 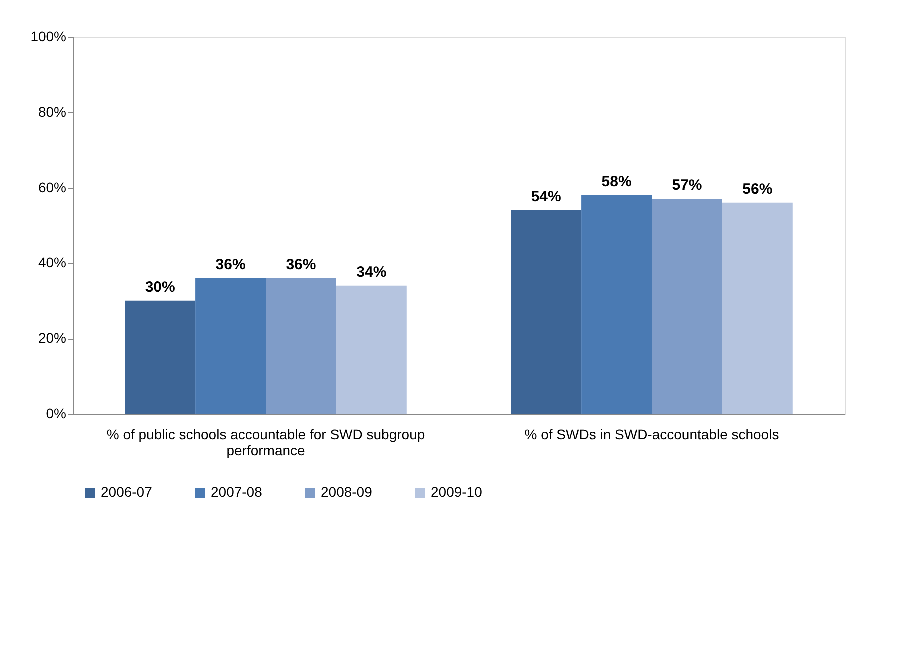 What do you see at coordinates (457, 492) in the screenshot?
I see `legend-label: 2009-10` at bounding box center [457, 492].